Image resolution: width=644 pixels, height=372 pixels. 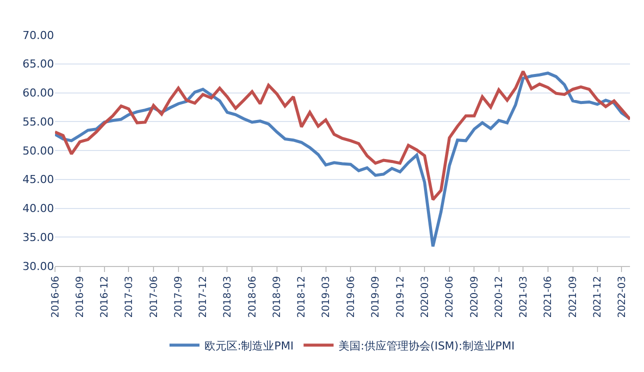 What do you see at coordinates (500, 297) in the screenshot?
I see `x-tick-label: 2020-12` at bounding box center [500, 297].